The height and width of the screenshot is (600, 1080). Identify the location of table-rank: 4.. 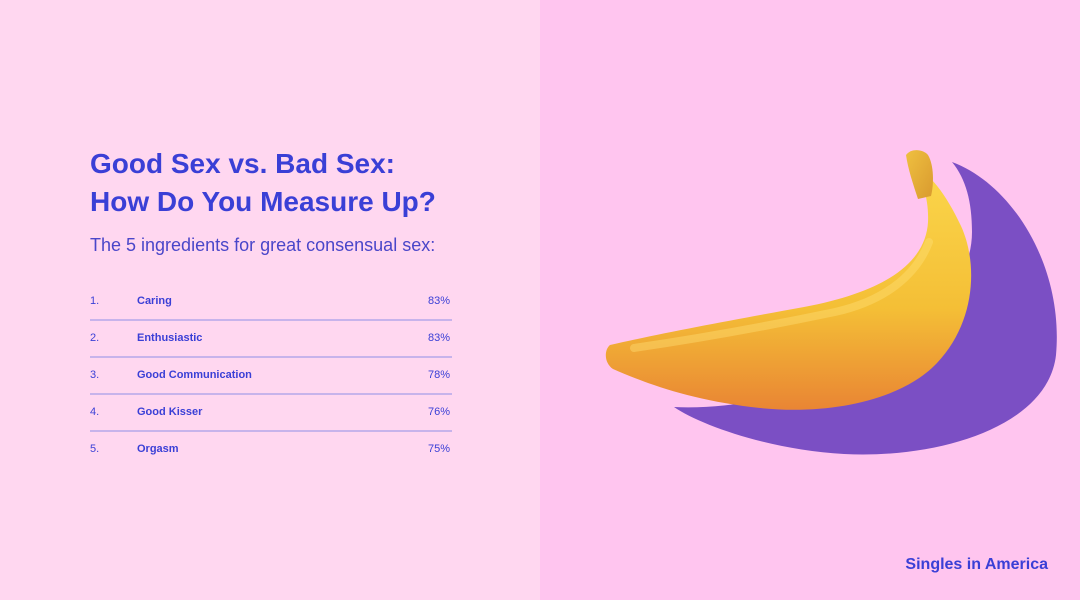
(94, 412).